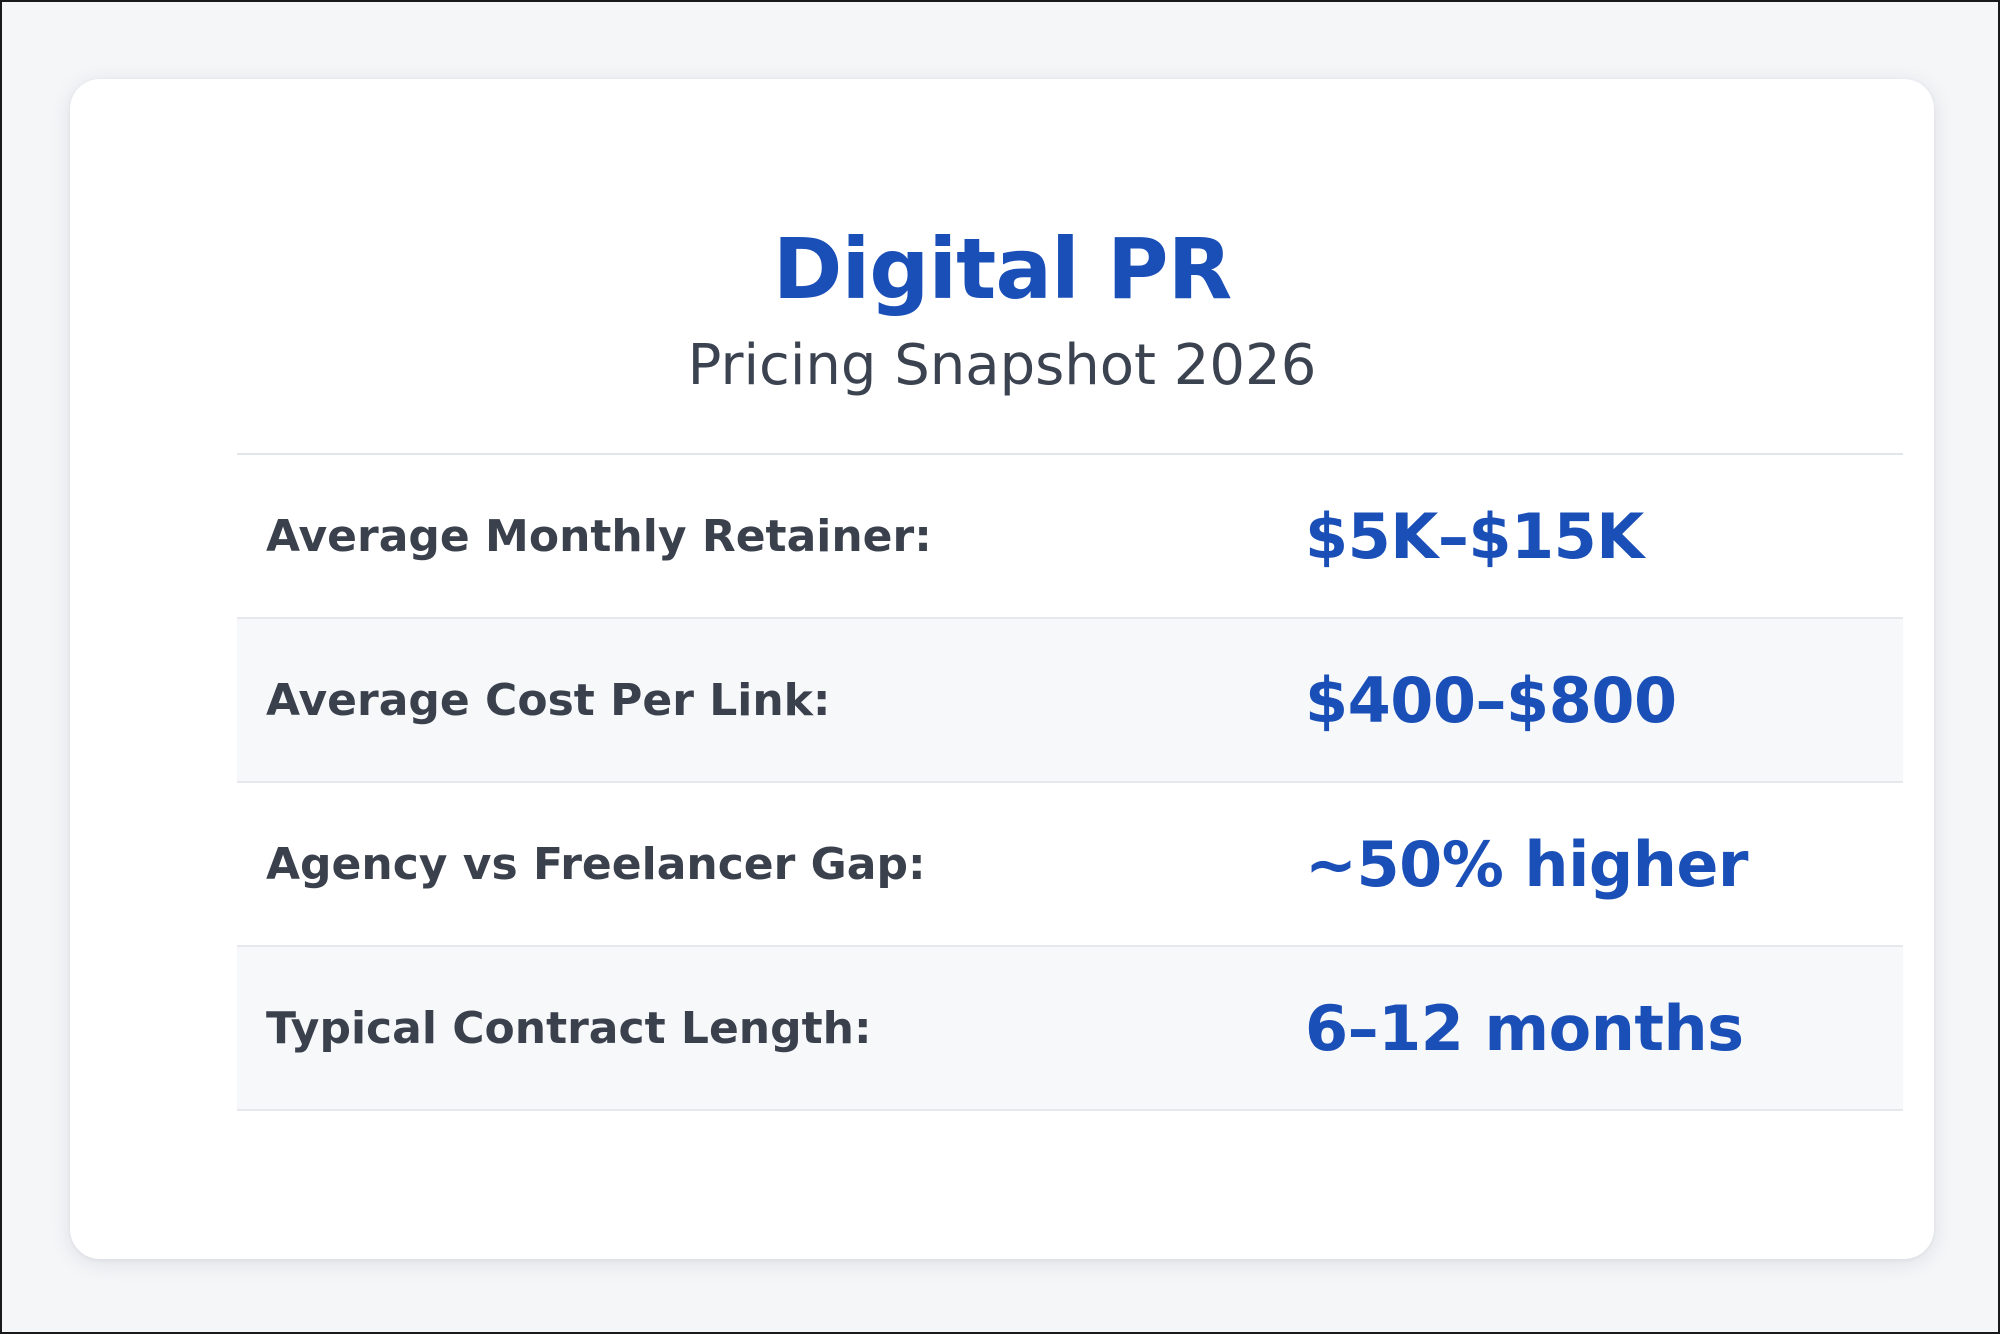 This screenshot has width=2000, height=1334. What do you see at coordinates (1524, 1028) in the screenshot?
I see `row-value: 6–12 months` at bounding box center [1524, 1028].